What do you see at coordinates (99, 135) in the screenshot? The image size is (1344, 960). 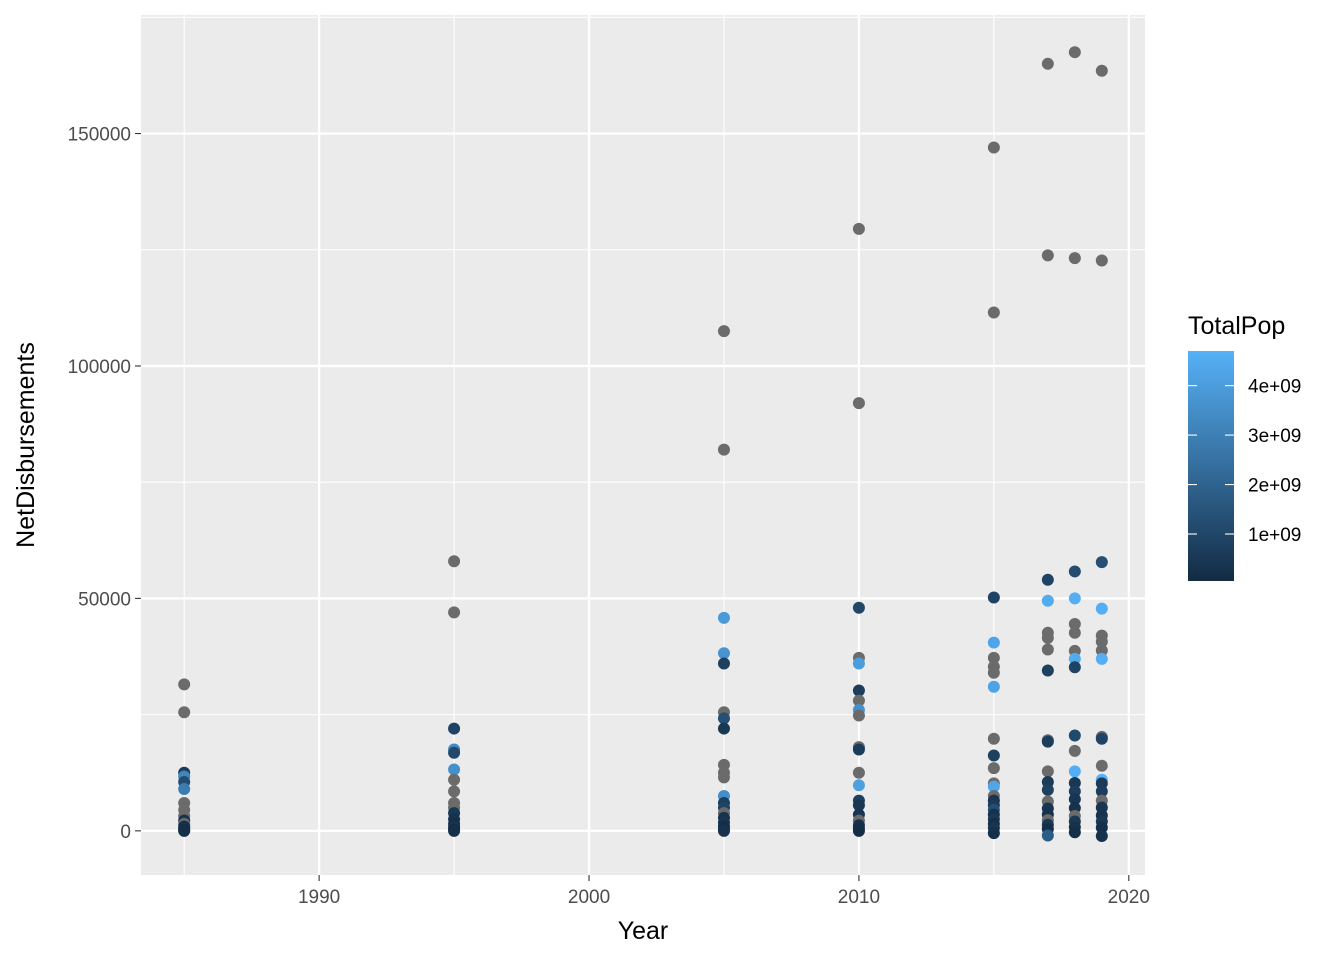 I see `y-tick-label: 150000` at bounding box center [99, 135].